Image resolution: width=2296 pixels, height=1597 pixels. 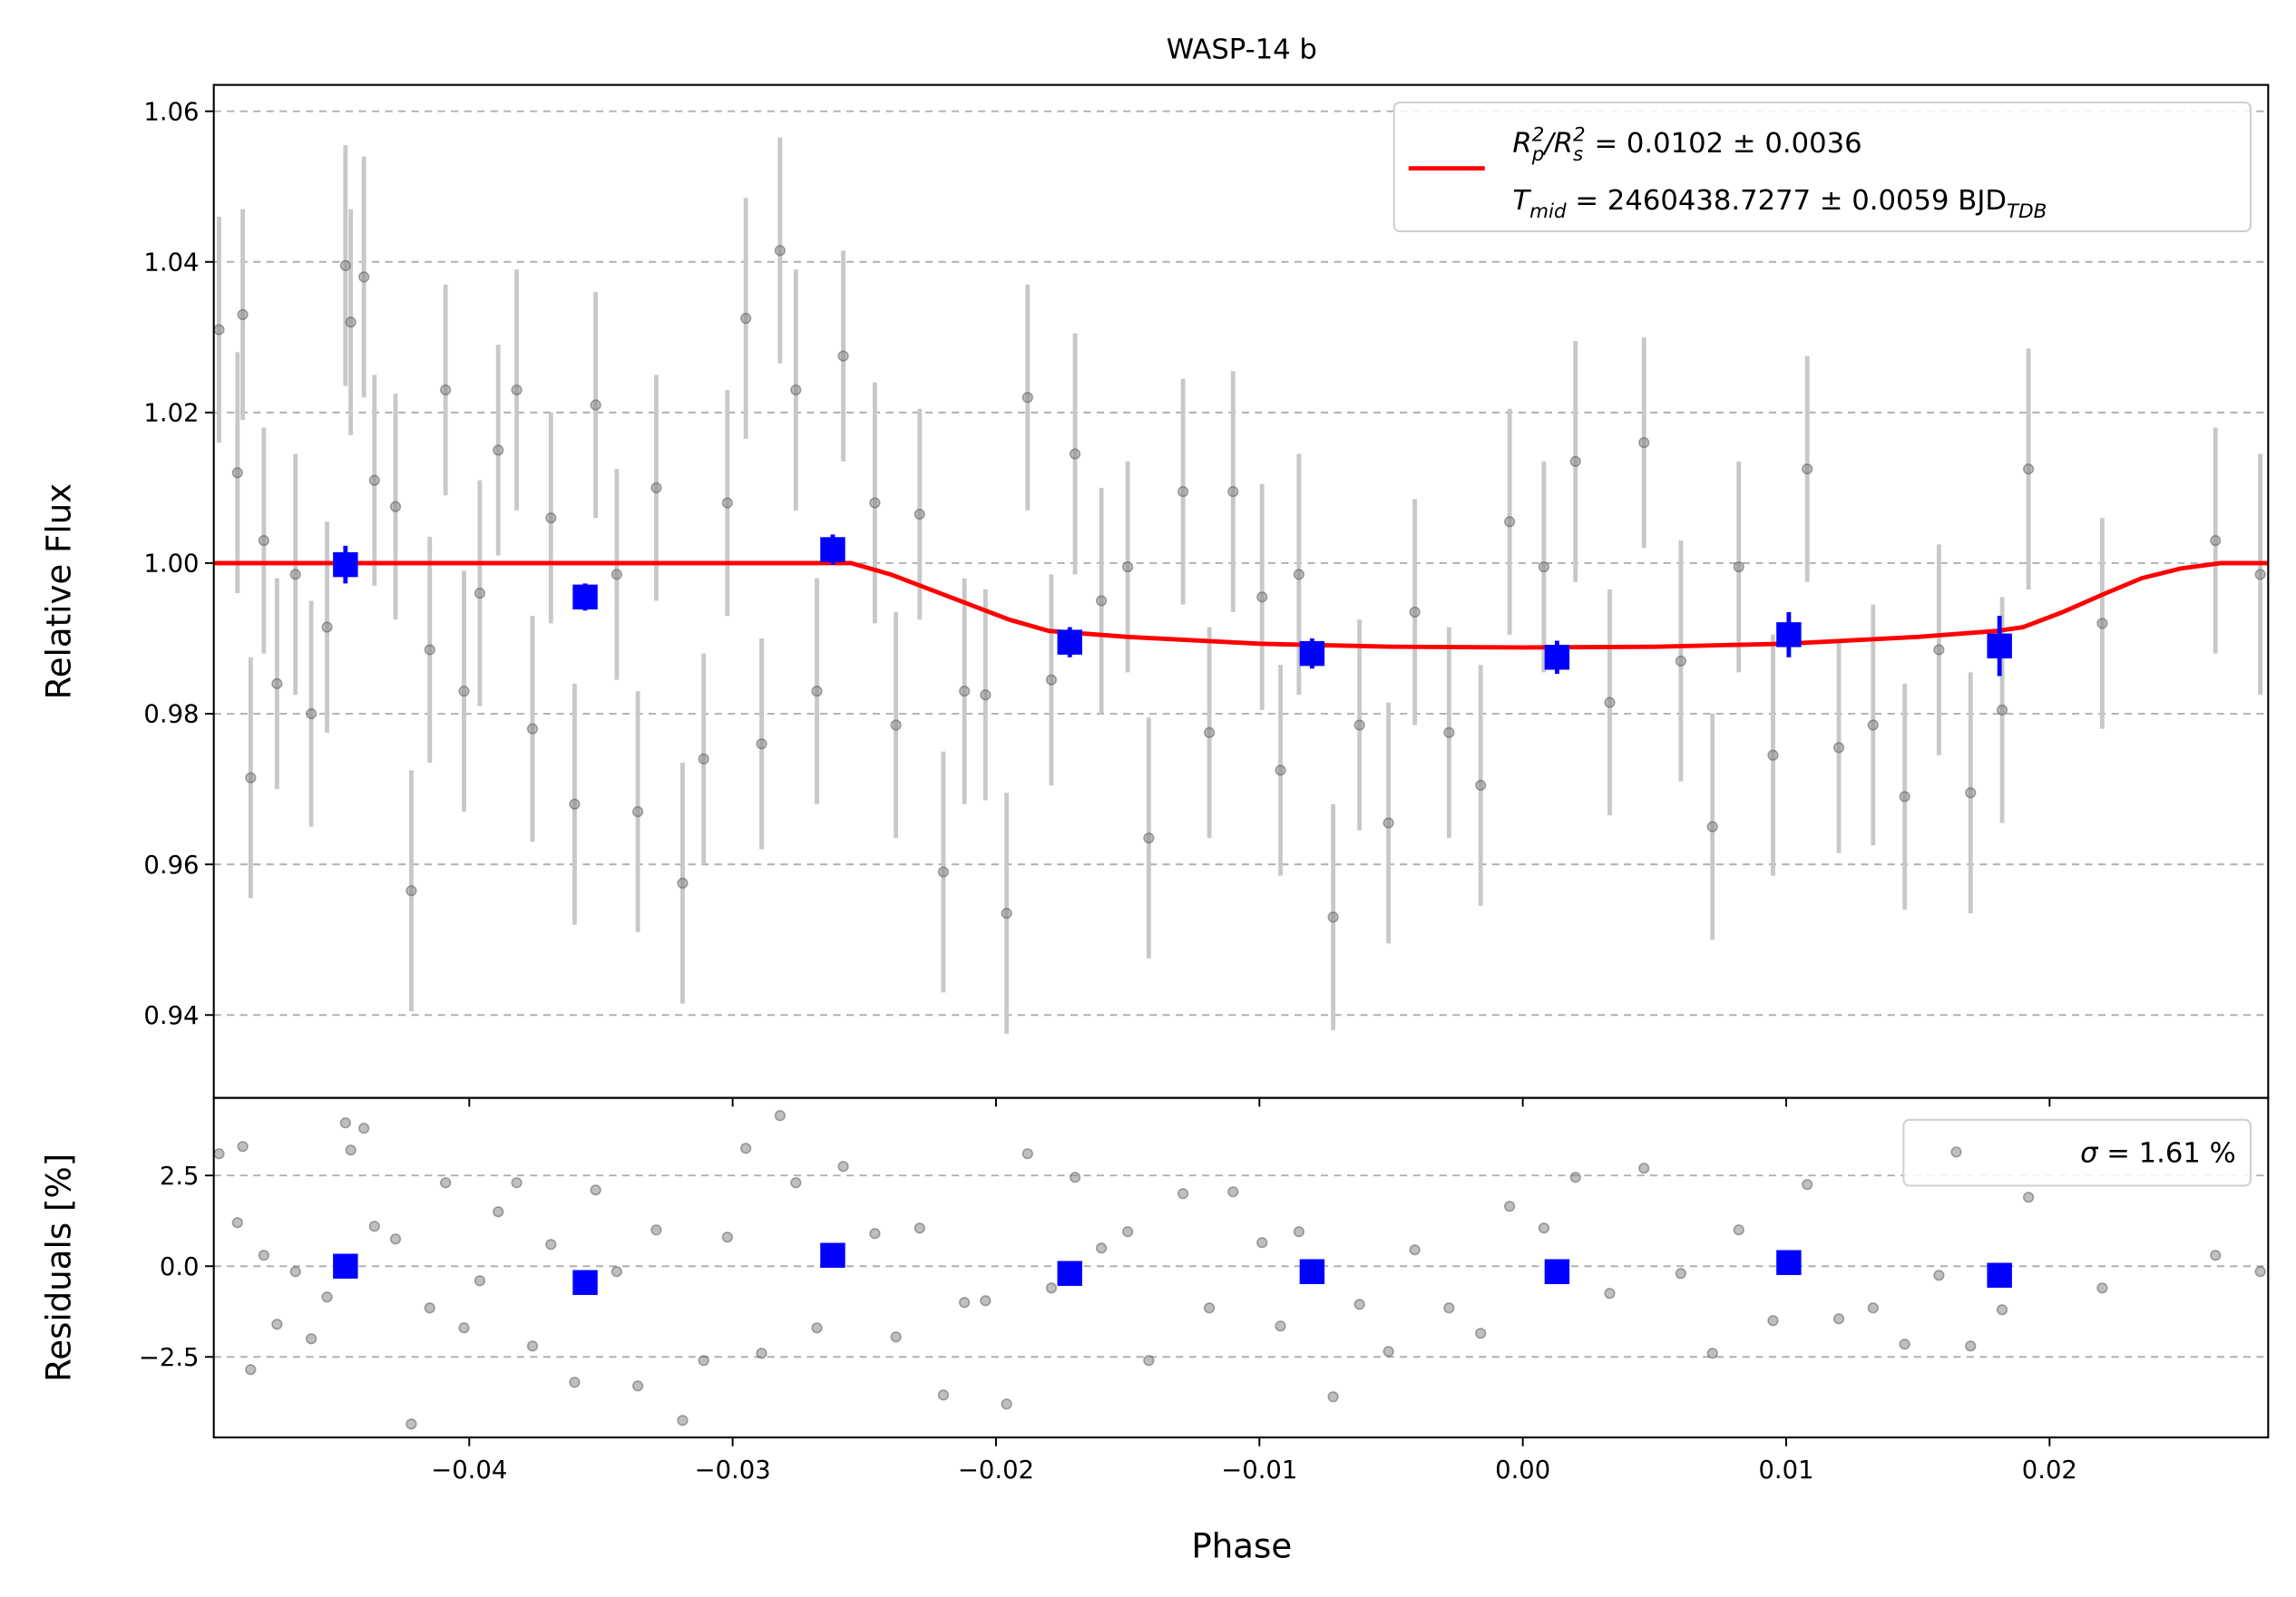 What do you see at coordinates (1787, 201) in the screenshot?
I see `legend-text: = 2460438.7277 ± 0.0059 BJD` at bounding box center [1787, 201].